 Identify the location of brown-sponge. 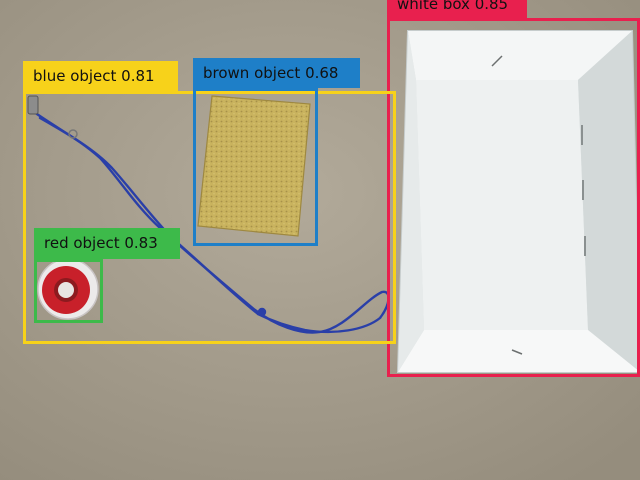
(254, 166).